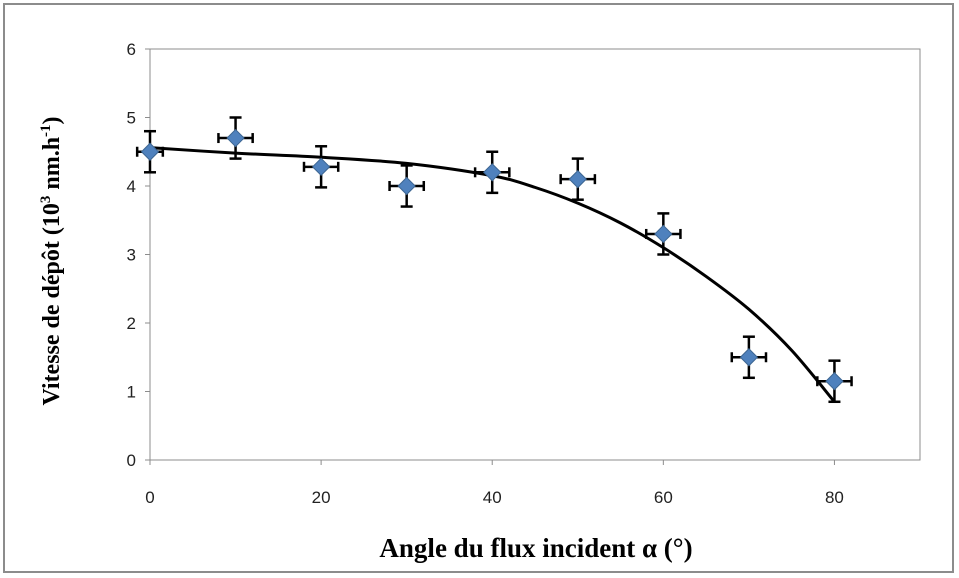  Describe the element at coordinates (131, 323) in the screenshot. I see `y-tick-label: 2` at that location.